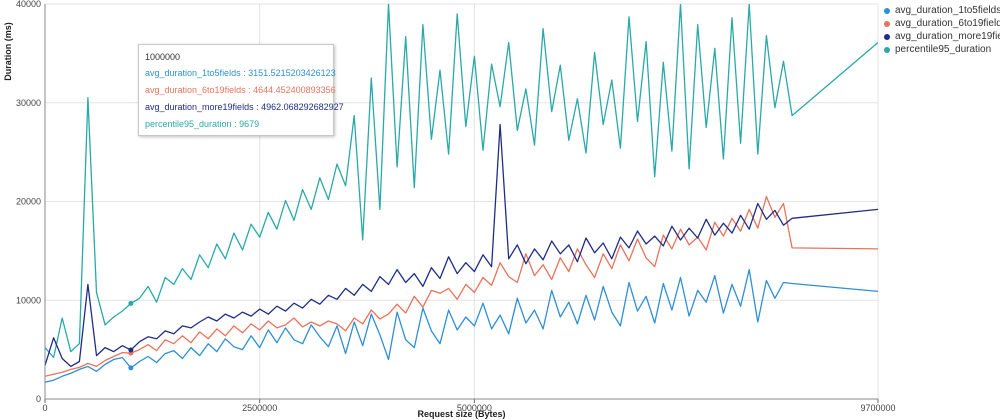 This screenshot has height=420, width=1000. What do you see at coordinates (249, 124) in the screenshot?
I see `tooltip-series-value: 9679` at bounding box center [249, 124].